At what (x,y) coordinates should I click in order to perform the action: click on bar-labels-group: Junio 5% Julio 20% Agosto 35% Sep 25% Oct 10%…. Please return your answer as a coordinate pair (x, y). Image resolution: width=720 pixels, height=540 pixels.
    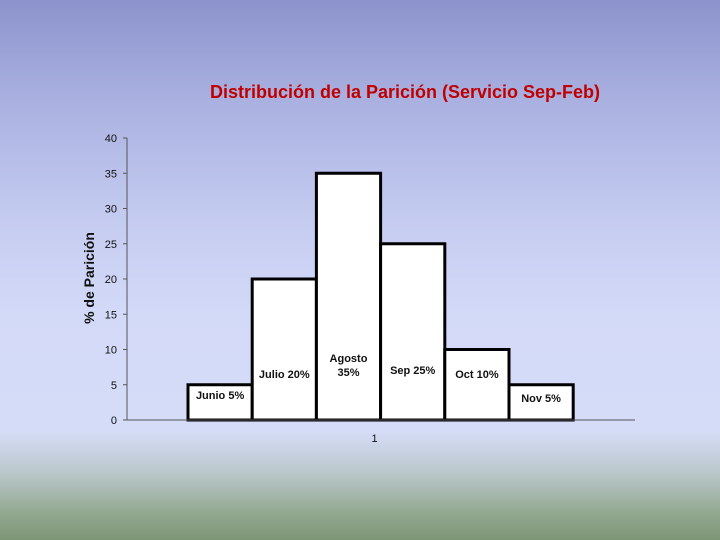
    Looking at the image, I should click on (378, 379).